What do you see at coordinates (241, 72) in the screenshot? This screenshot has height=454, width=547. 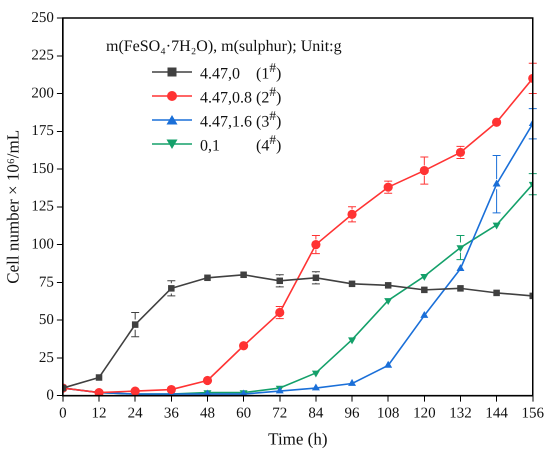 I see `legend-label: 4.47,0 (1$^{#}$)` at bounding box center [241, 72].